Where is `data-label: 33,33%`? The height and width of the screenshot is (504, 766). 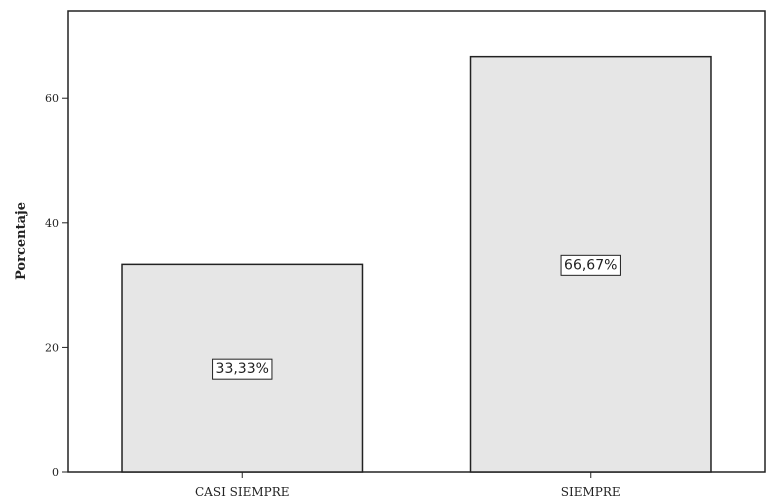
data-label: 33,33% is located at coordinates (242, 369).